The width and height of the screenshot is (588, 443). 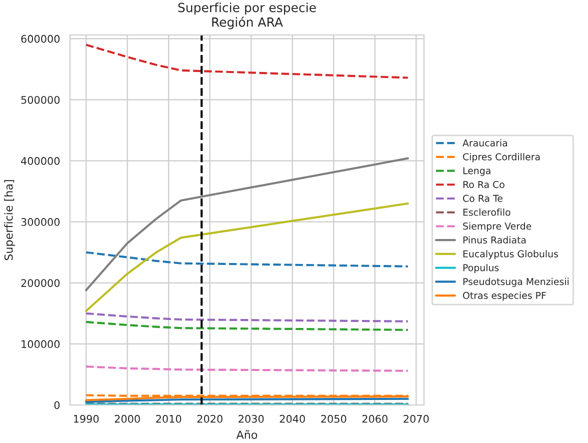 I want to click on x-tick-label: 2060, so click(x=375, y=418).